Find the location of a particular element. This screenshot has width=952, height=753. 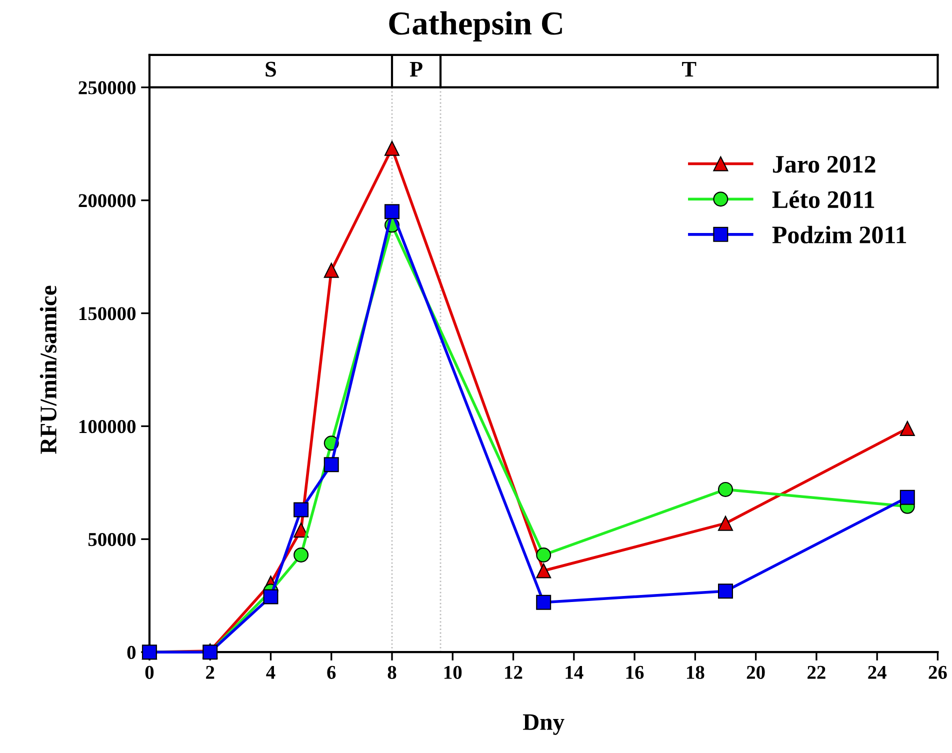

x-tick-label: 20 is located at coordinates (755, 672).